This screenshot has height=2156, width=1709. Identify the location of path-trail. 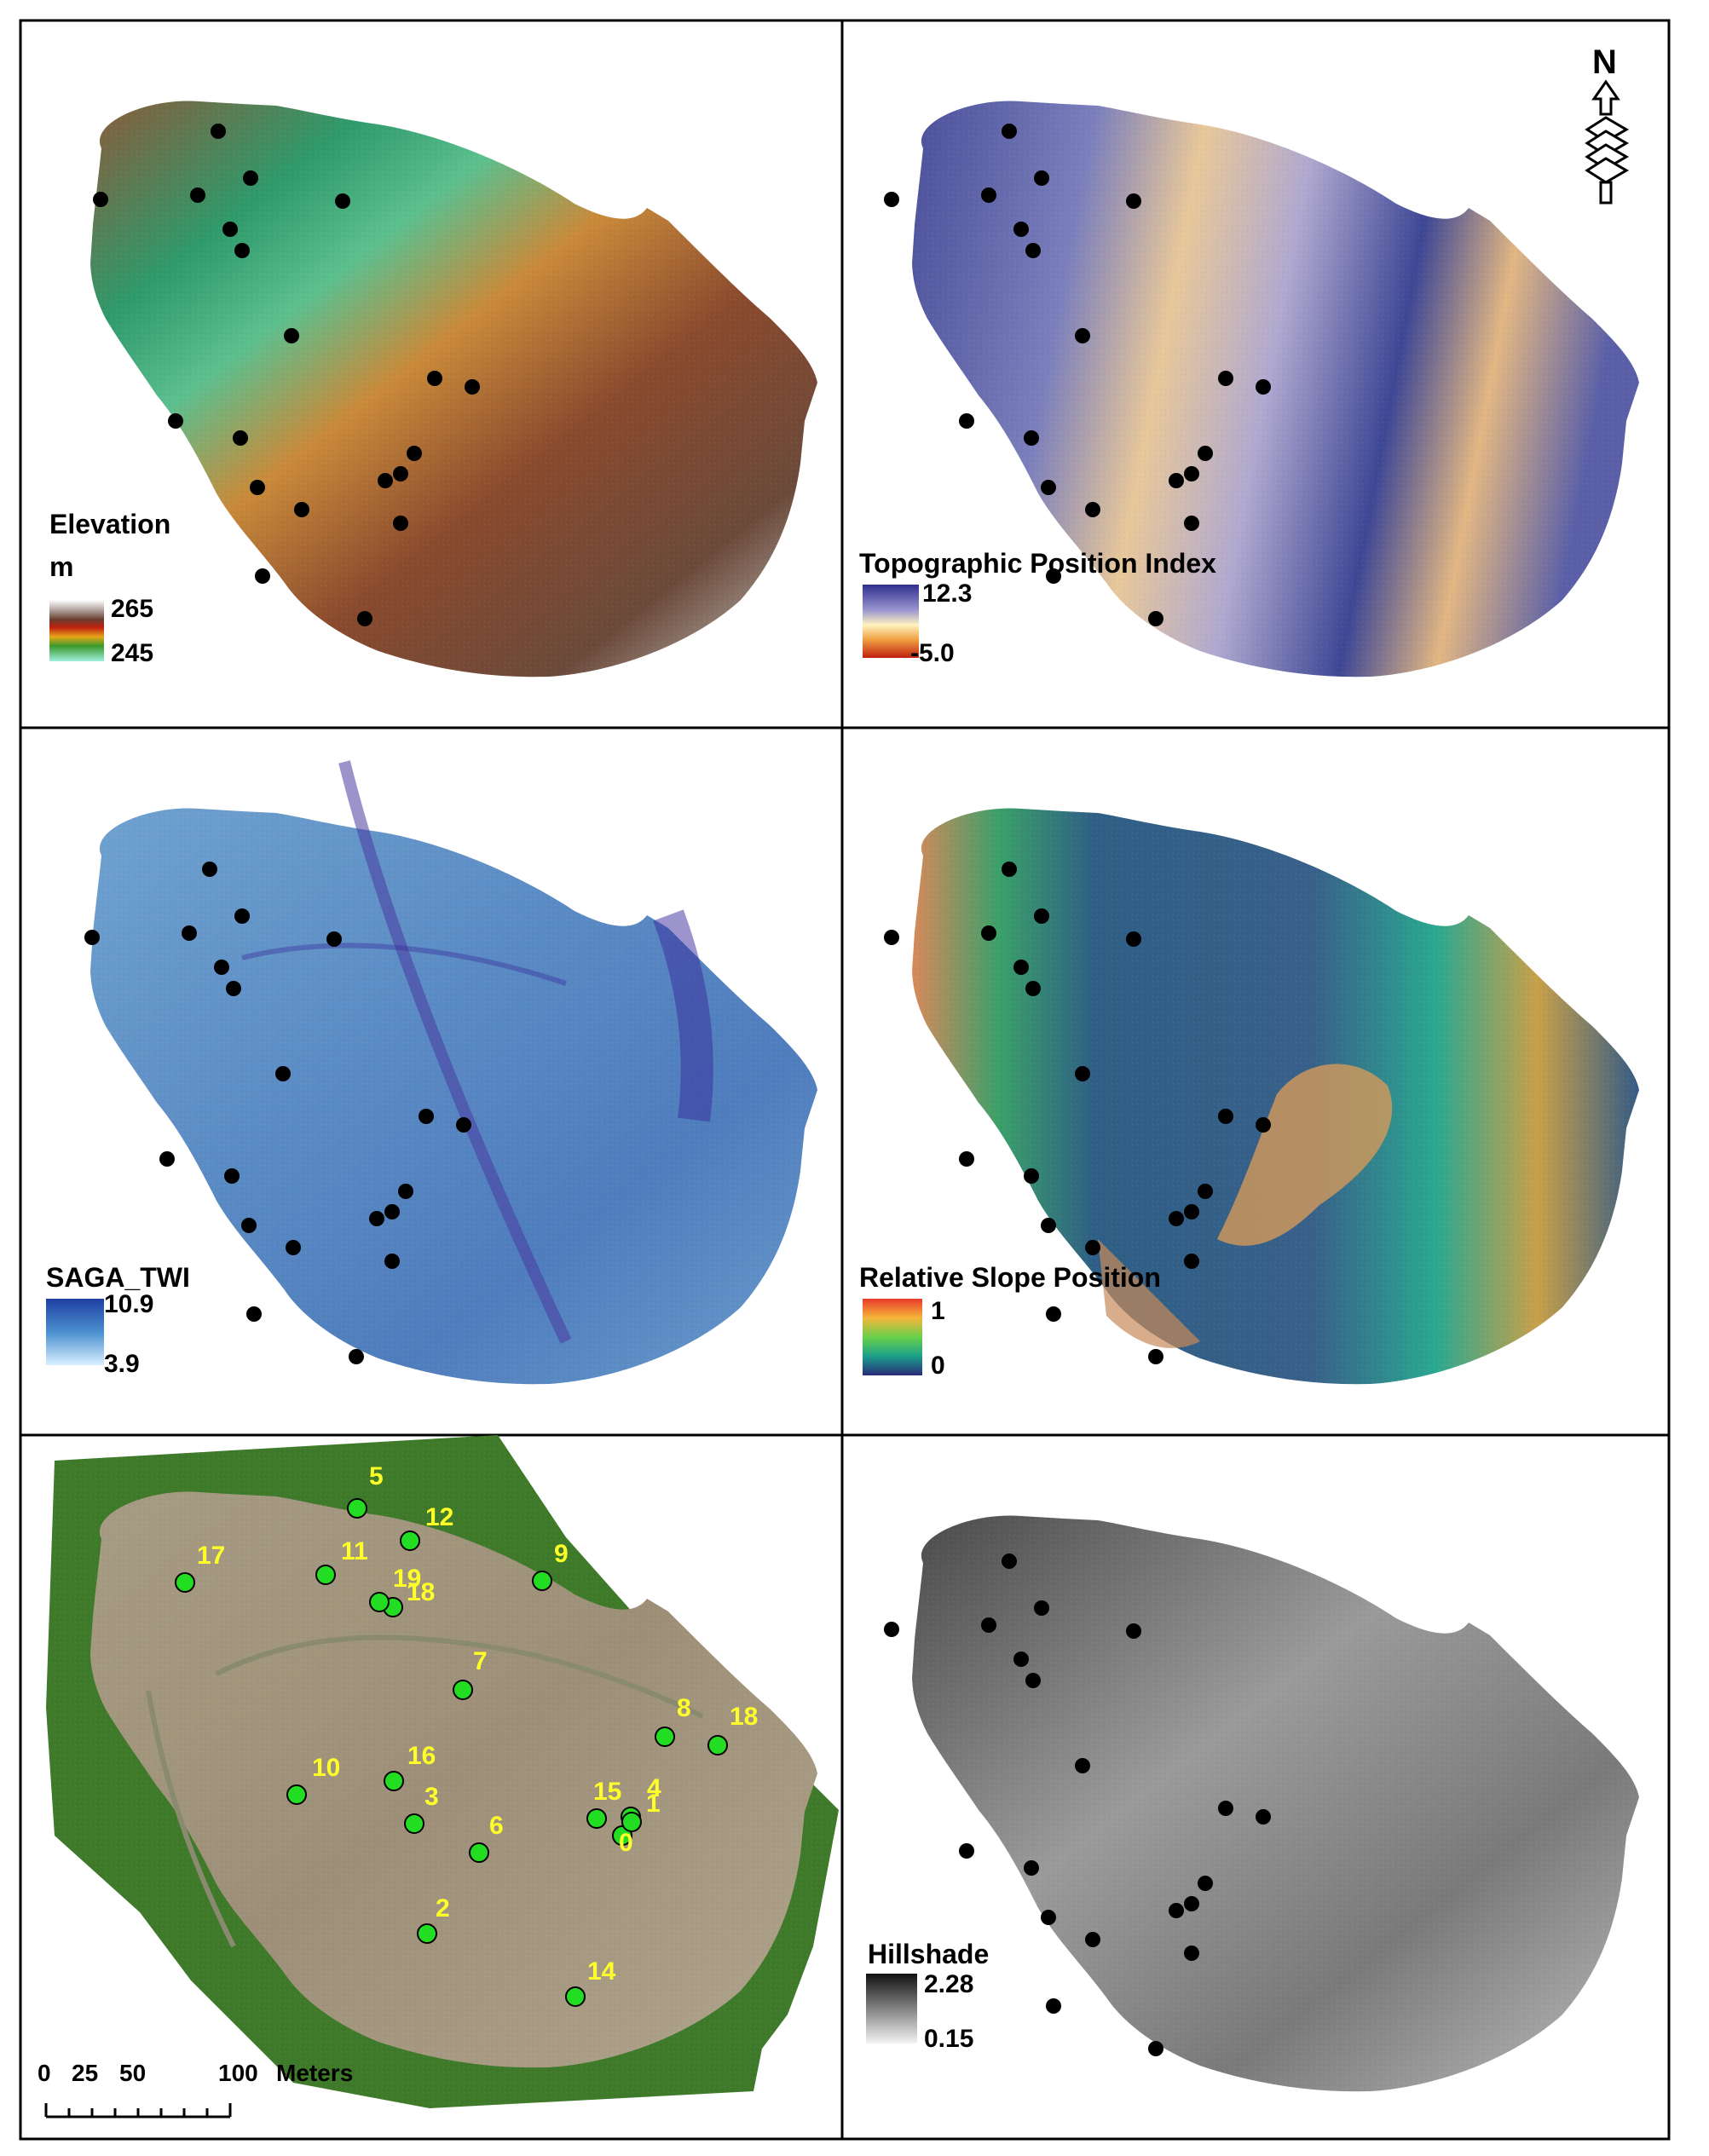
(459, 1676).